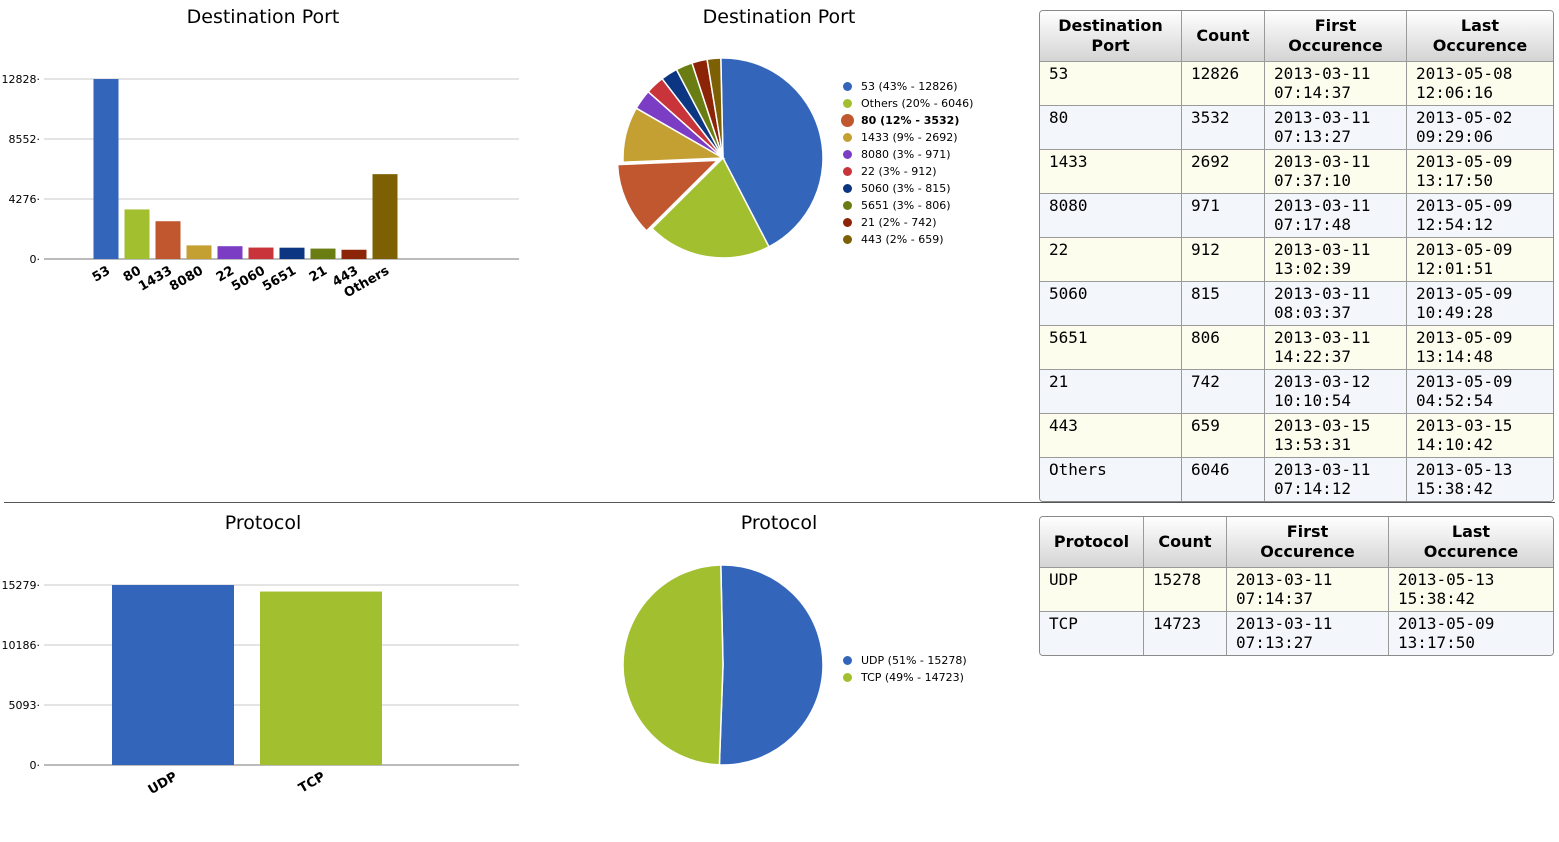 The image size is (1559, 842). Describe the element at coordinates (312, 782) in the screenshot. I see `protocol-bar-x-tick-label: TCP` at that location.